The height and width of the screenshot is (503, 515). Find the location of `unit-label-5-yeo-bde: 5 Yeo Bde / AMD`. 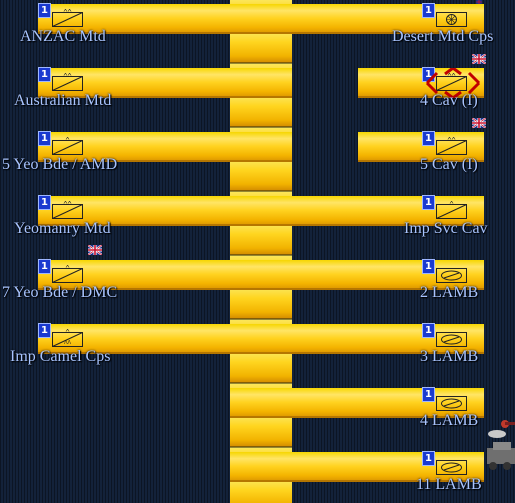

unit-label-5-yeo-bde: 5 Yeo Bde / AMD is located at coordinates (60, 164).